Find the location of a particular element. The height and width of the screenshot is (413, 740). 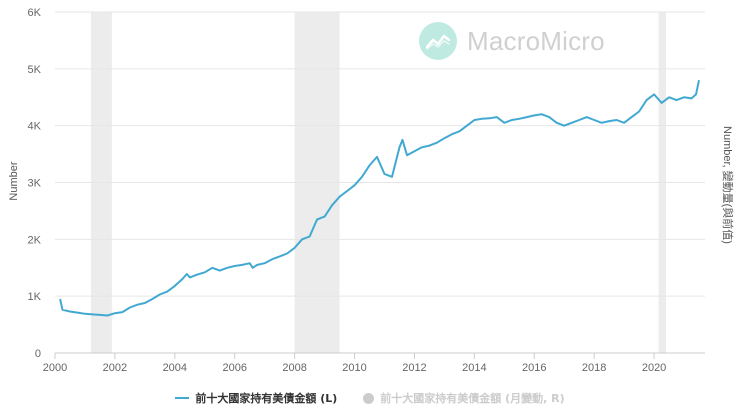

y-tick-label: 3K is located at coordinates (35, 184).